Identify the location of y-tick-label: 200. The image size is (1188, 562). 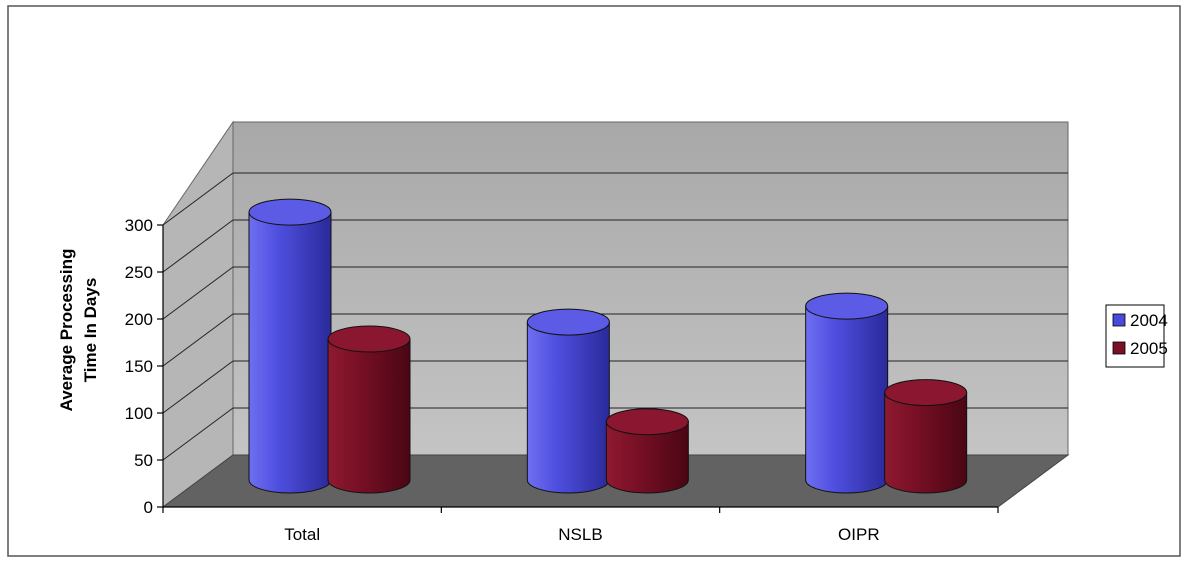
(139, 319).